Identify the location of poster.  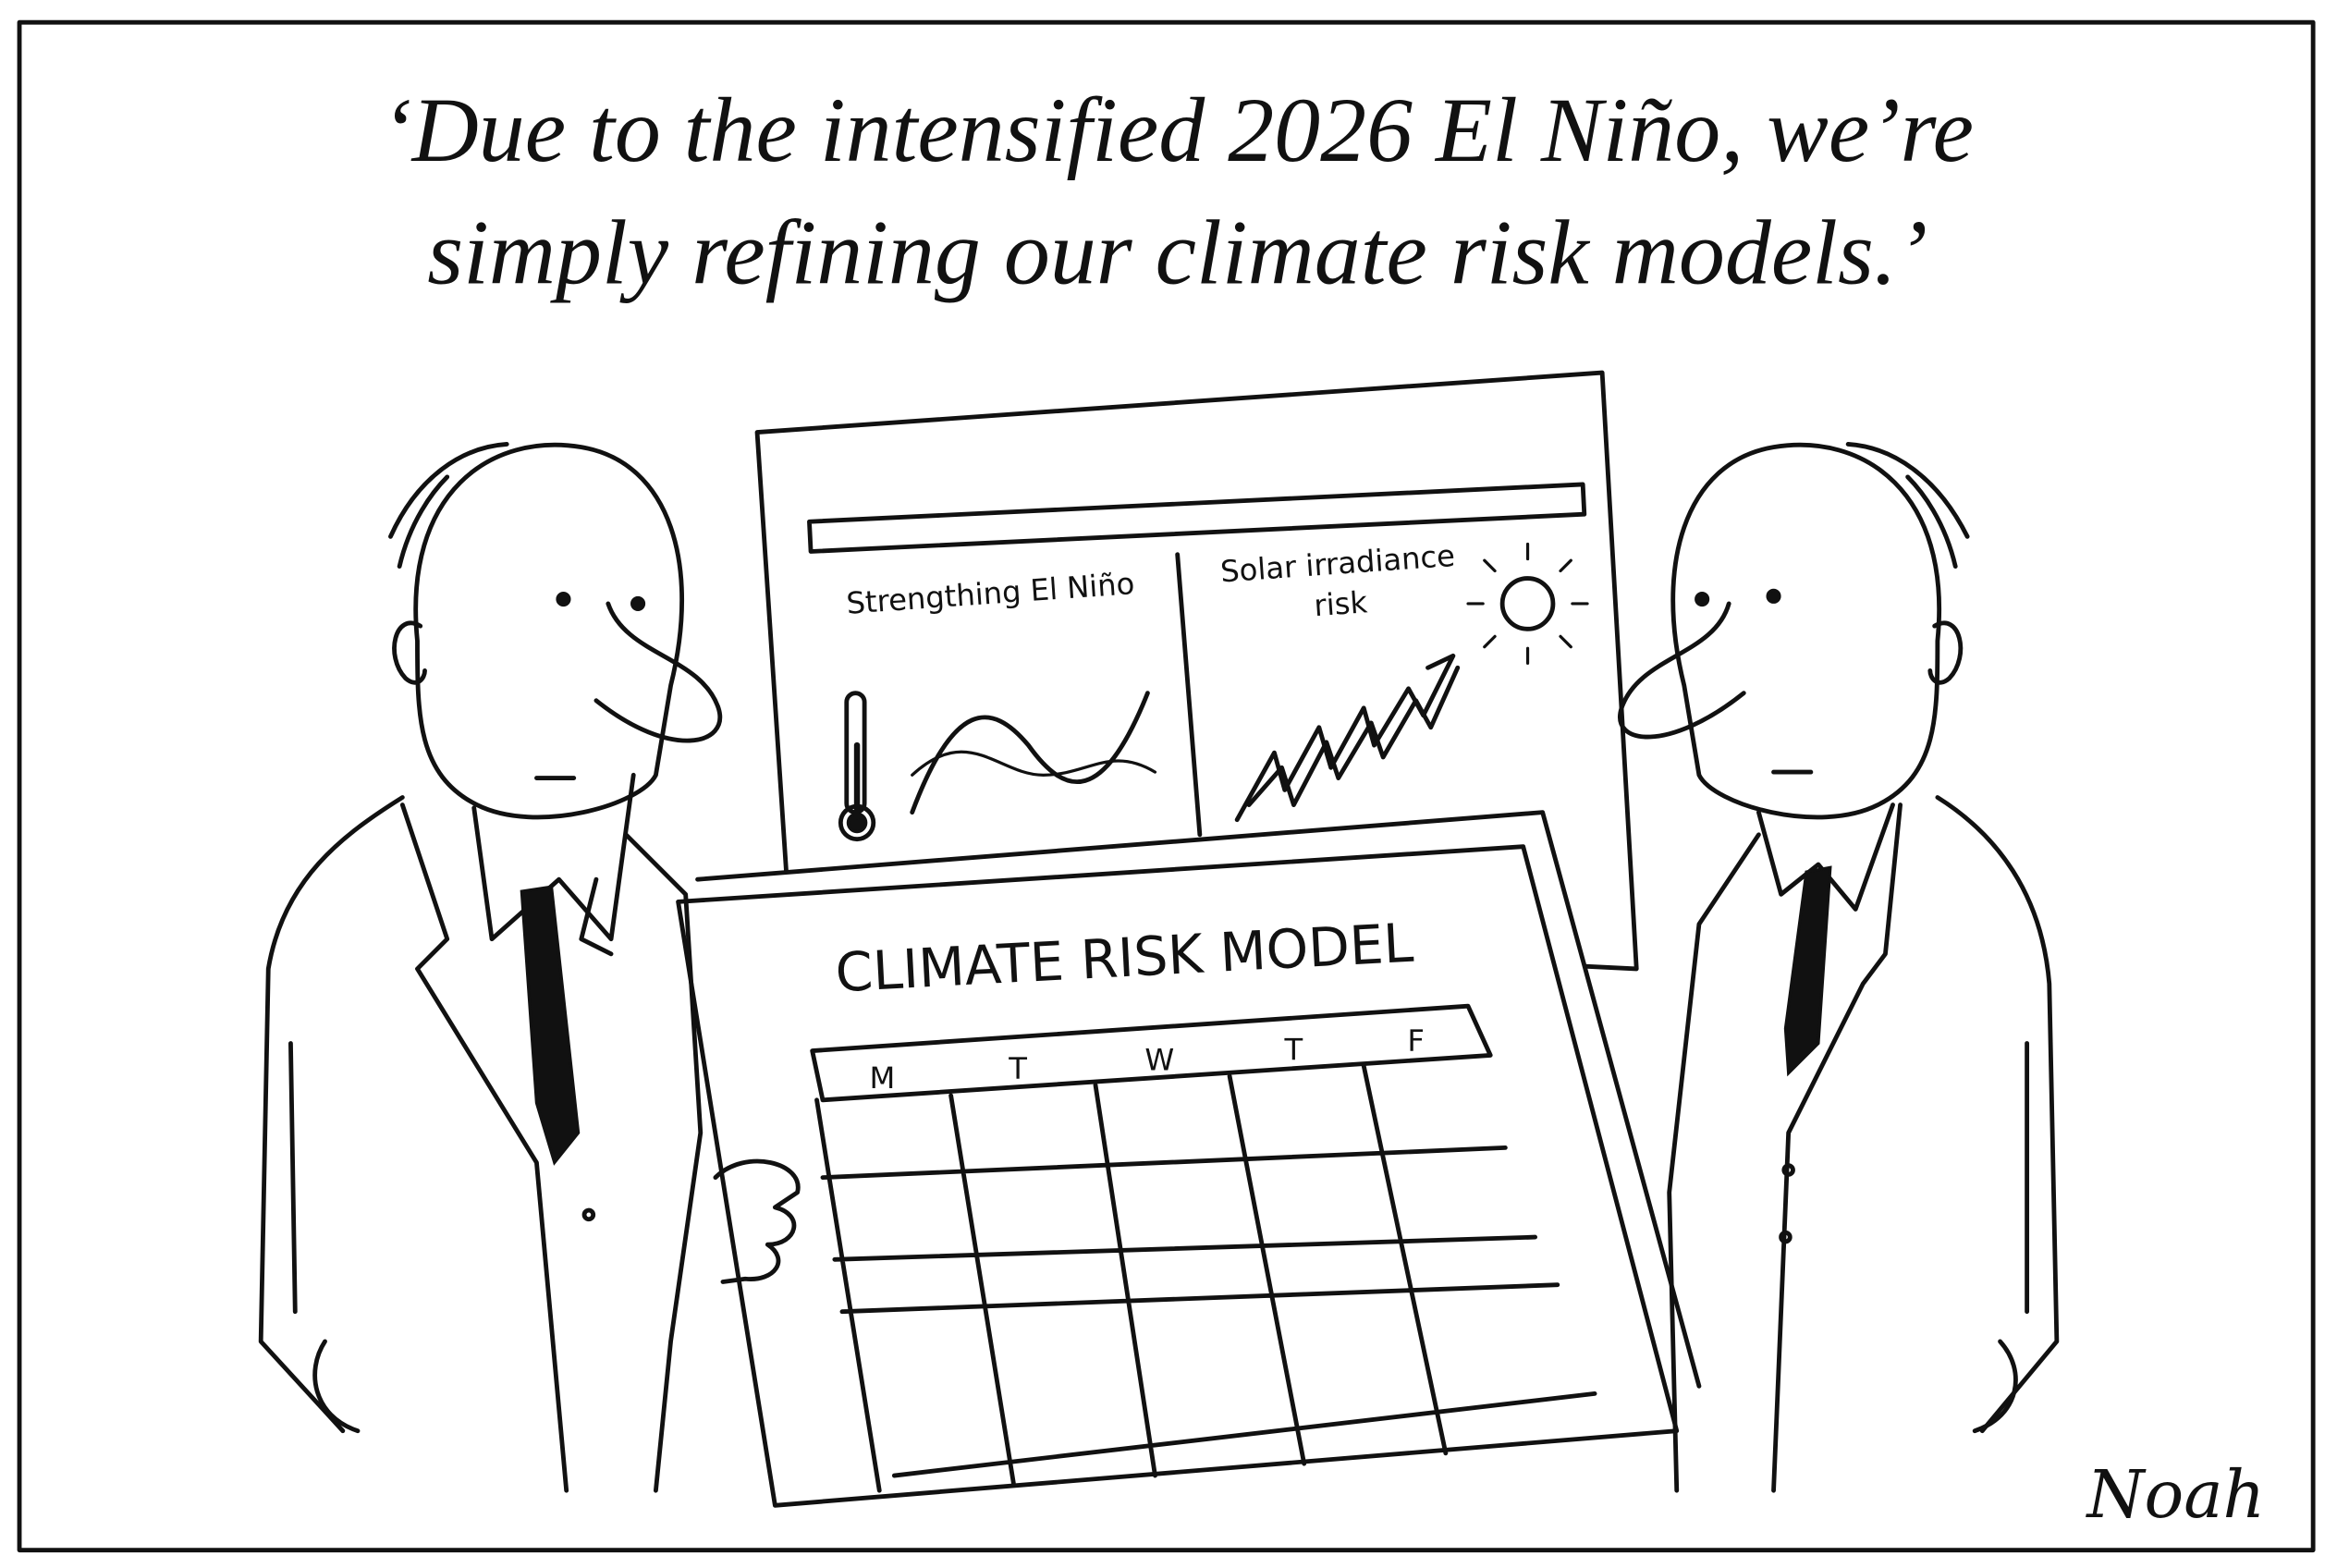
(1196, 671).